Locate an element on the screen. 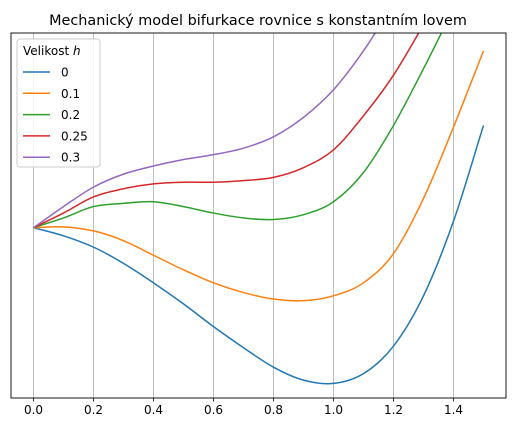 The height and width of the screenshot is (434, 515). x-axis: 0.0 0.2 0.4 0.6 0.8 1.0 1.2 1.4 is located at coordinates (243, 407).